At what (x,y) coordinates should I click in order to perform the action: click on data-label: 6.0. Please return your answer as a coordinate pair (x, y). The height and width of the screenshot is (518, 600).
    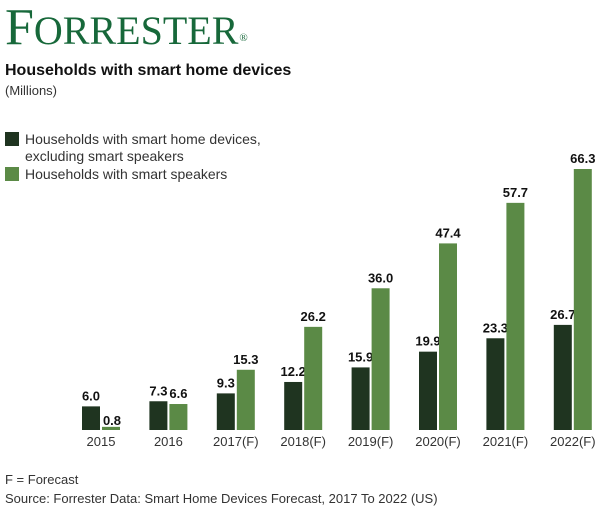
    Looking at the image, I should click on (91, 395).